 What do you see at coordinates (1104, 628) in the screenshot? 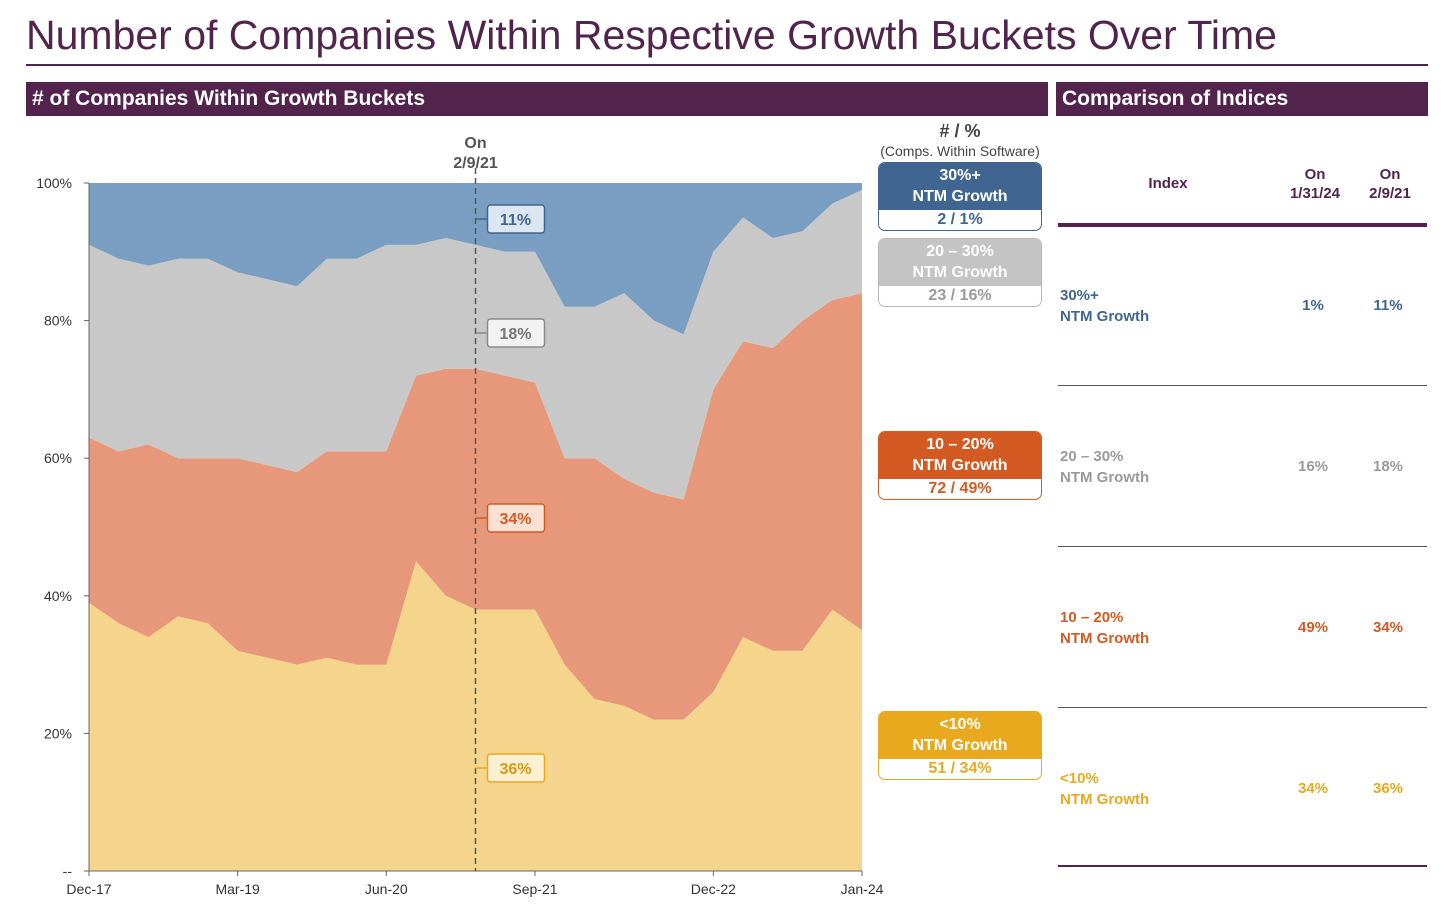
I see `table-row-label: 10 – 20% NTM Growth` at bounding box center [1104, 628].